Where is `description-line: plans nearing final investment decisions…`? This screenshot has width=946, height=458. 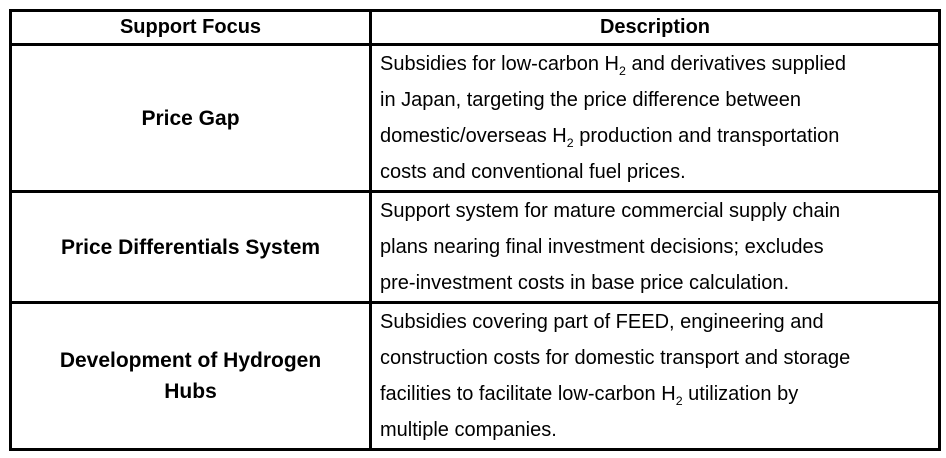
description-line: plans nearing final investment decisions… is located at coordinates (602, 247).